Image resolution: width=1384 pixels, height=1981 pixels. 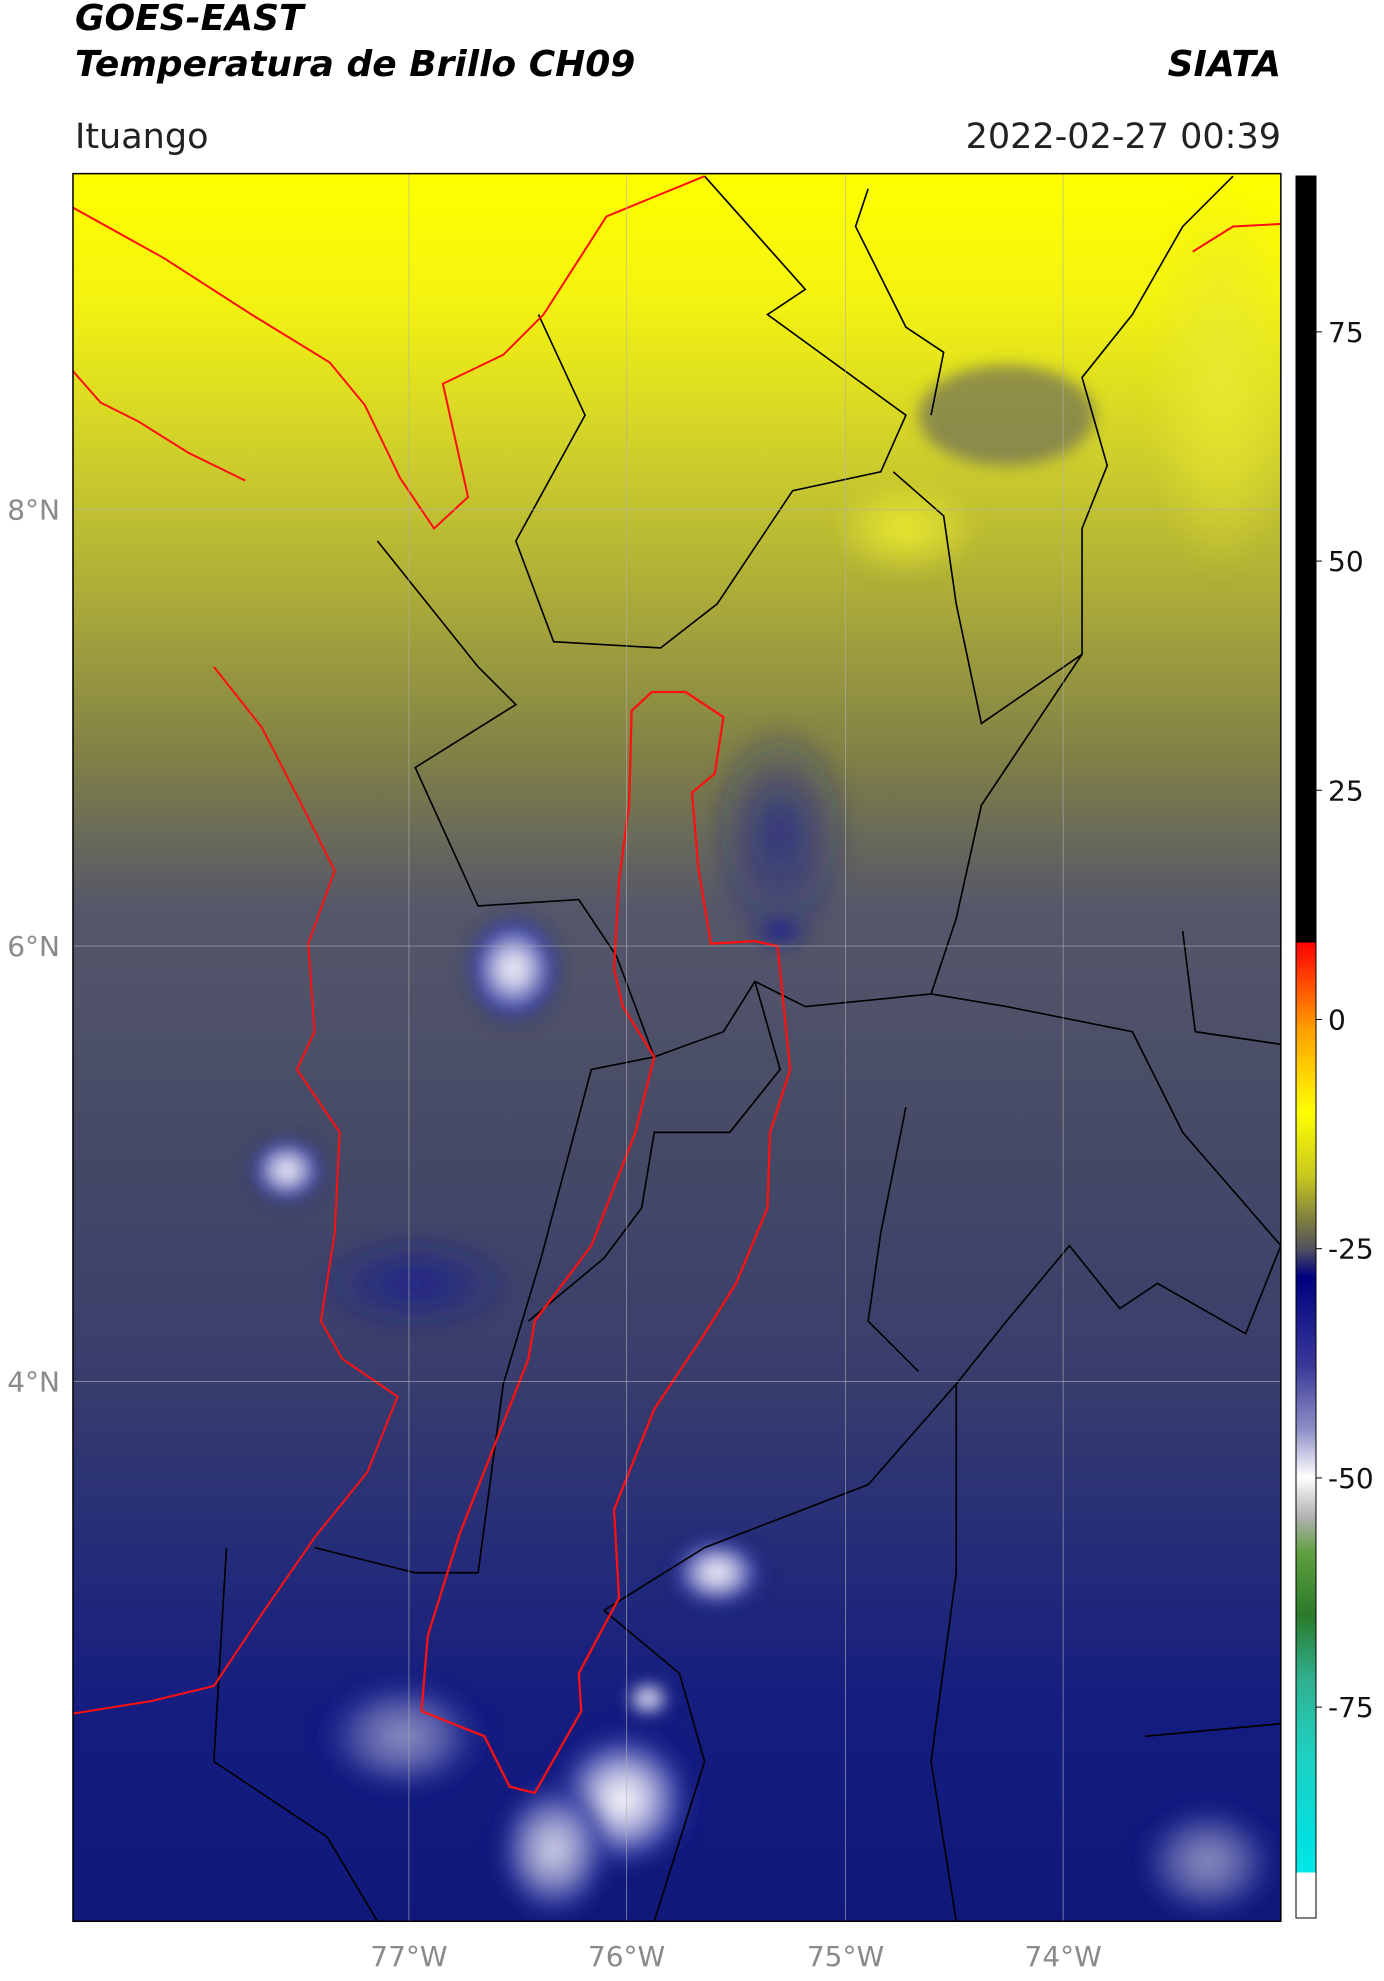 What do you see at coordinates (1351, 1478) in the screenshot?
I see `colorbar-tick-label: -50` at bounding box center [1351, 1478].